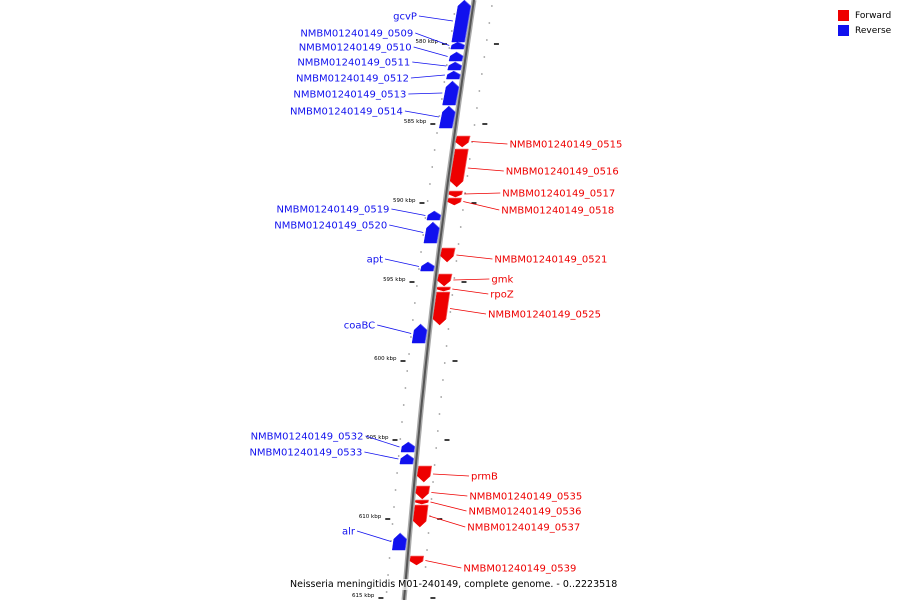 The image size is (900, 600). What do you see at coordinates (370, 517) in the screenshot?
I see `scale-tick-label: 610 kbp` at bounding box center [370, 517].